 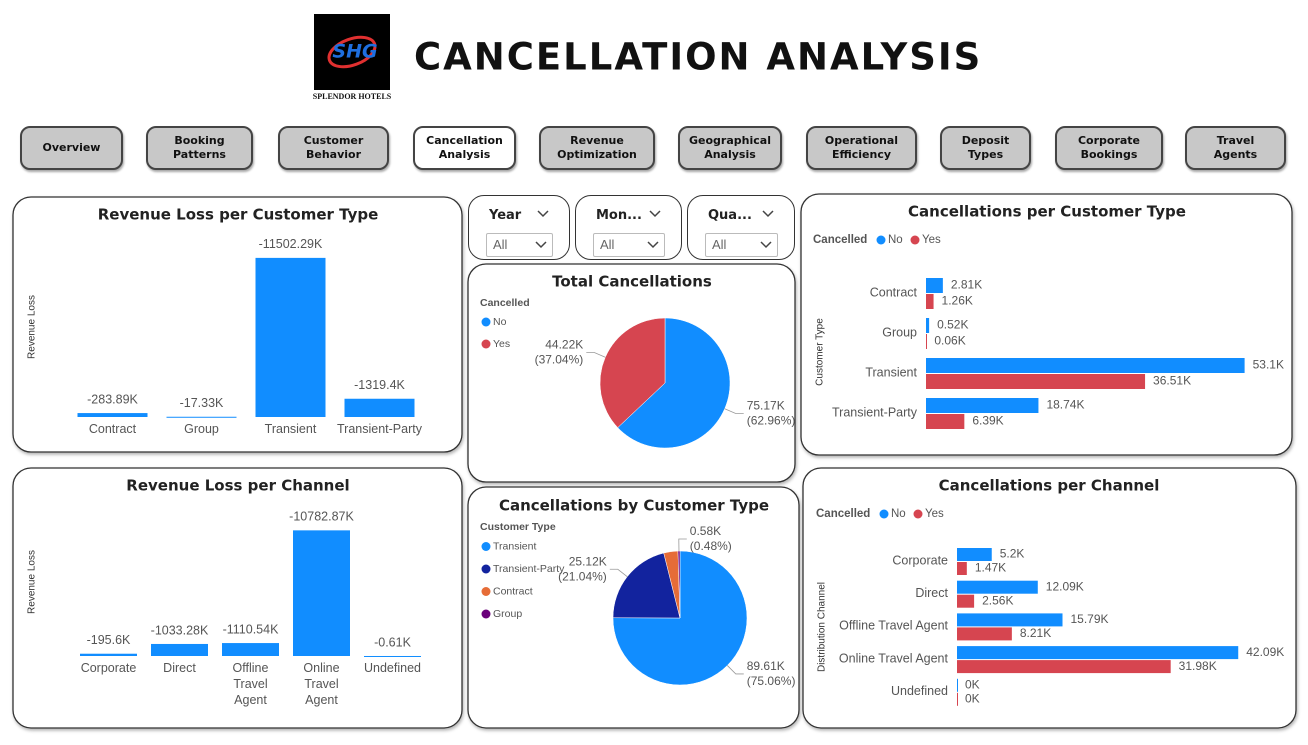 I want to click on value-label: 2.81K, so click(x=966, y=285).